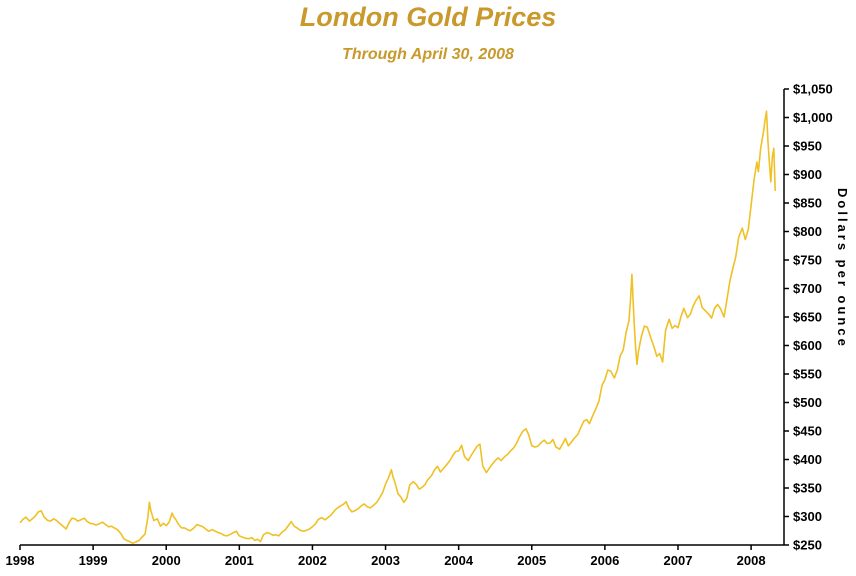 The width and height of the screenshot is (856, 576). Describe the element at coordinates (807, 431) in the screenshot. I see `y-tick-label: $450` at that location.